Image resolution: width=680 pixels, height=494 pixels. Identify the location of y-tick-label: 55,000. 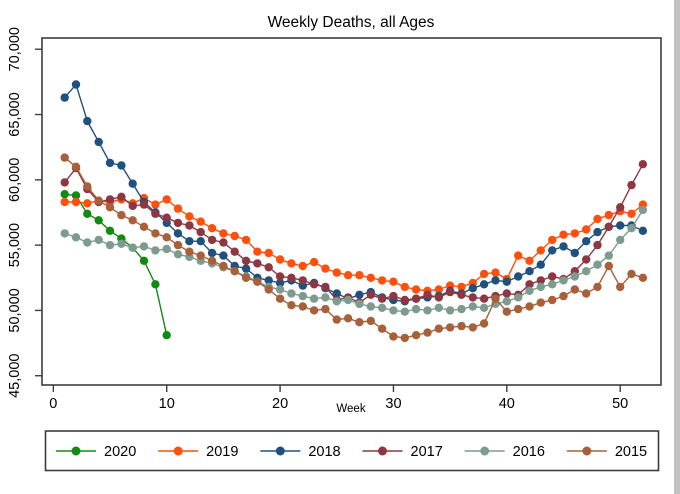
(15, 245).